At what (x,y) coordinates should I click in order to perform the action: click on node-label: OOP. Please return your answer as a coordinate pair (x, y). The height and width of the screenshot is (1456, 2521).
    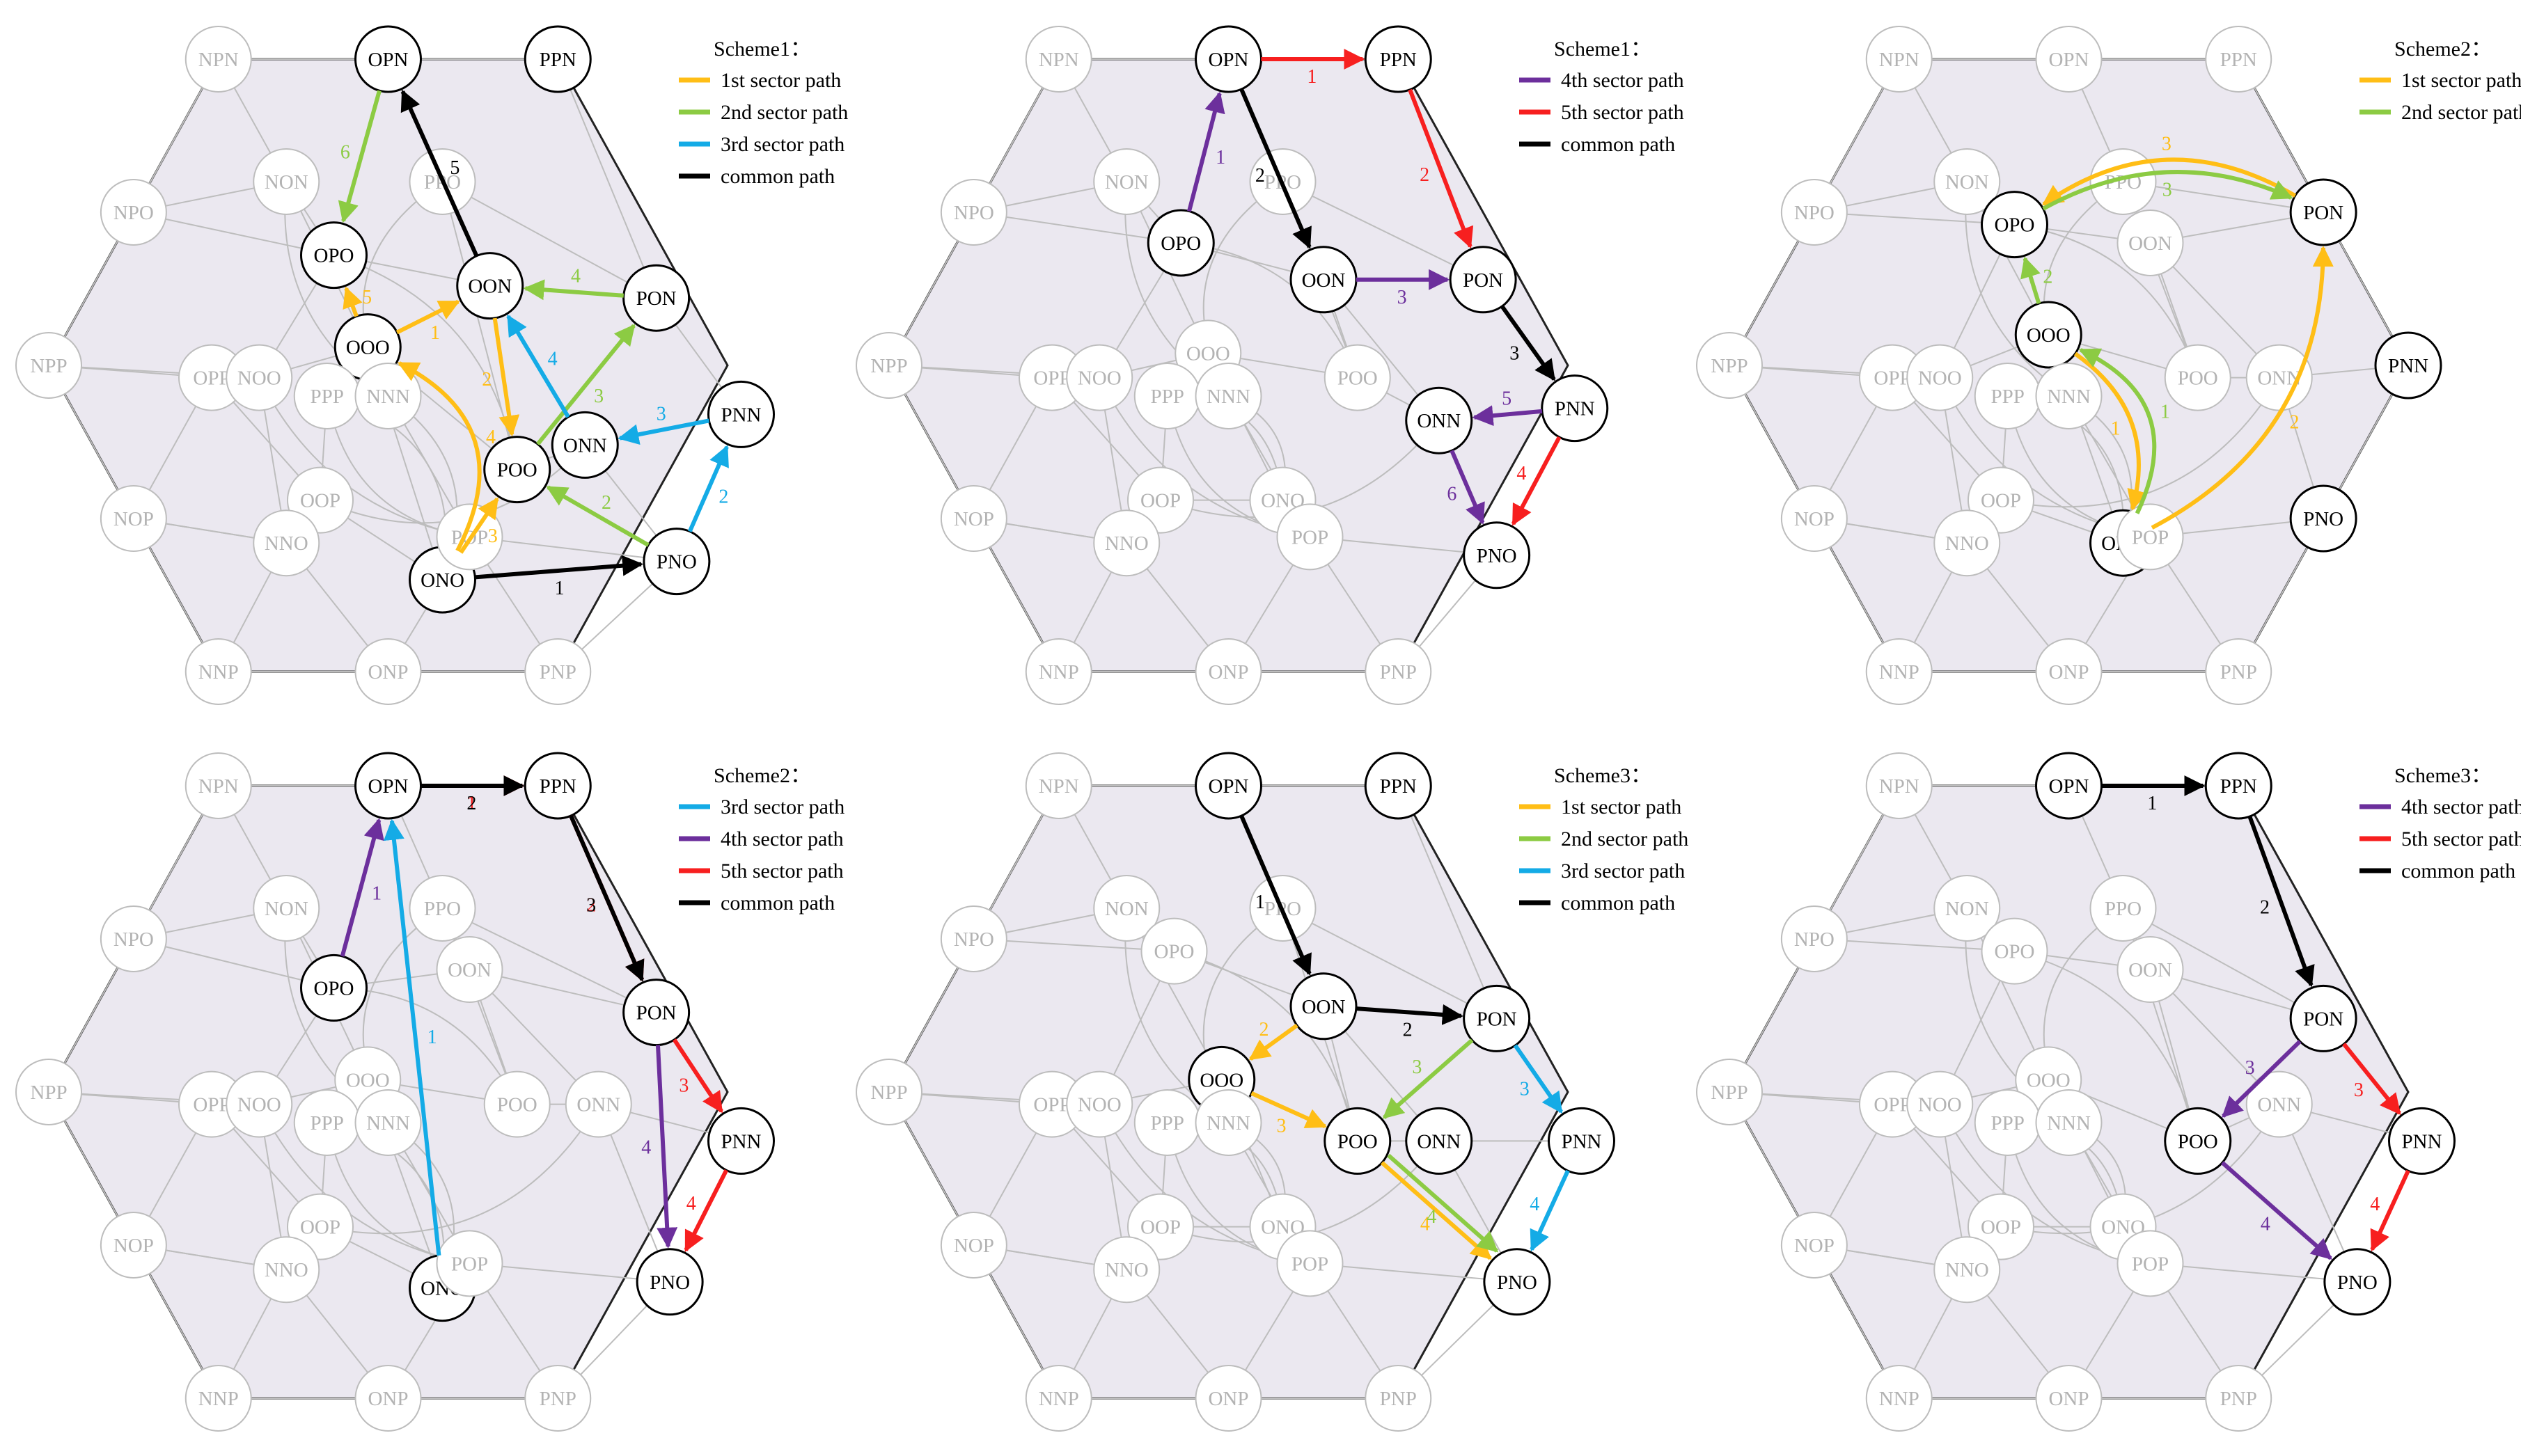
    Looking at the image, I should click on (320, 501).